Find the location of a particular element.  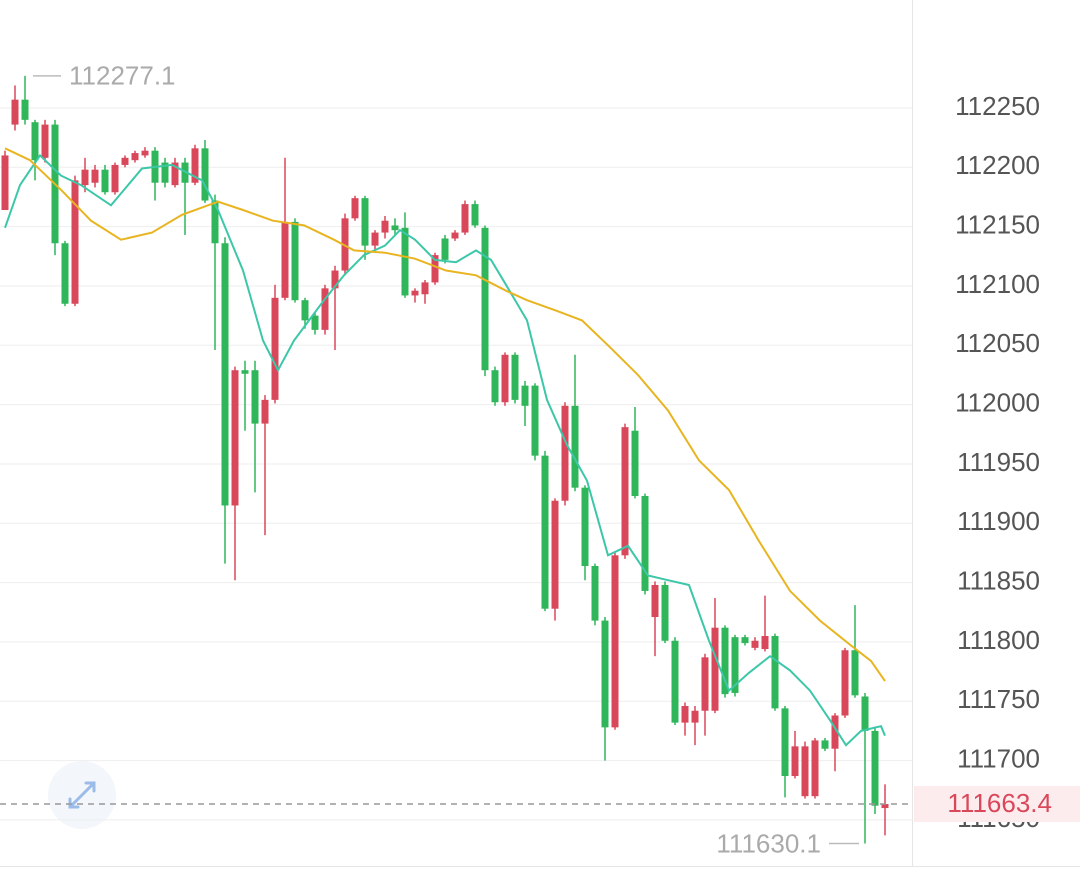

y-tick-label: 112200 is located at coordinates (997, 165).